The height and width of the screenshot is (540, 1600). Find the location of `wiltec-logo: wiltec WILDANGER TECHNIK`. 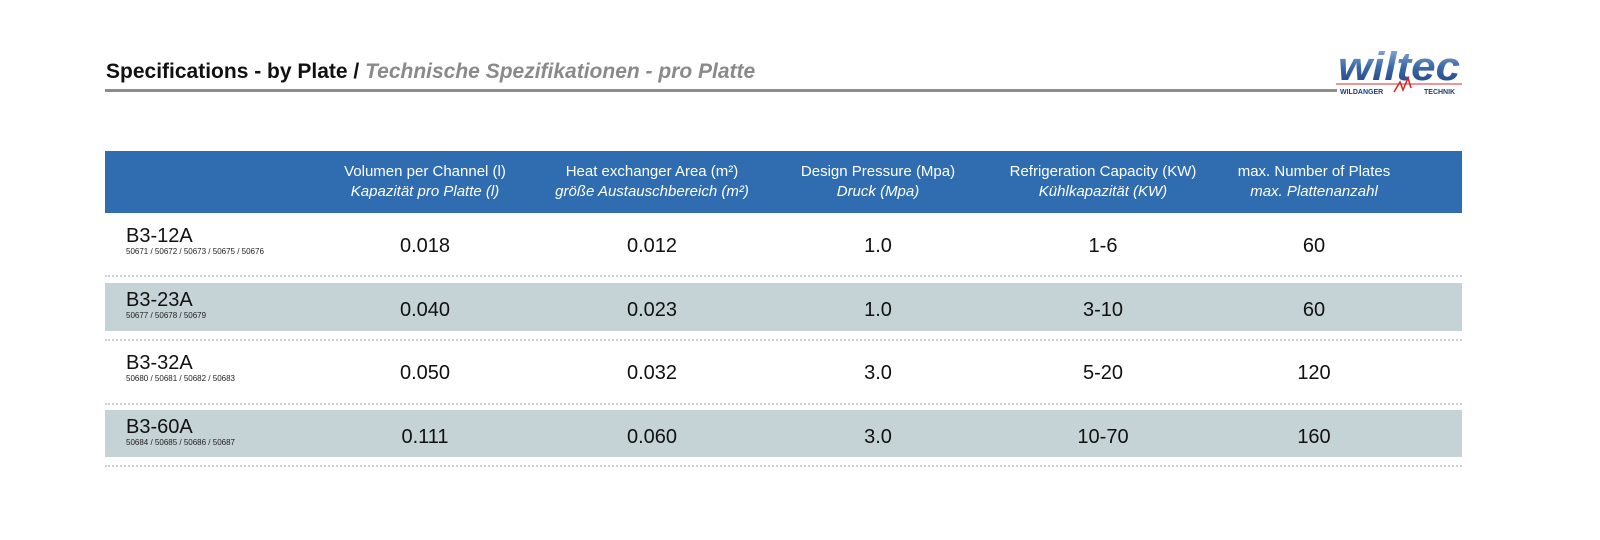

wiltec-logo: wiltec WILDANGER TECHNIK is located at coordinates (1399, 70).